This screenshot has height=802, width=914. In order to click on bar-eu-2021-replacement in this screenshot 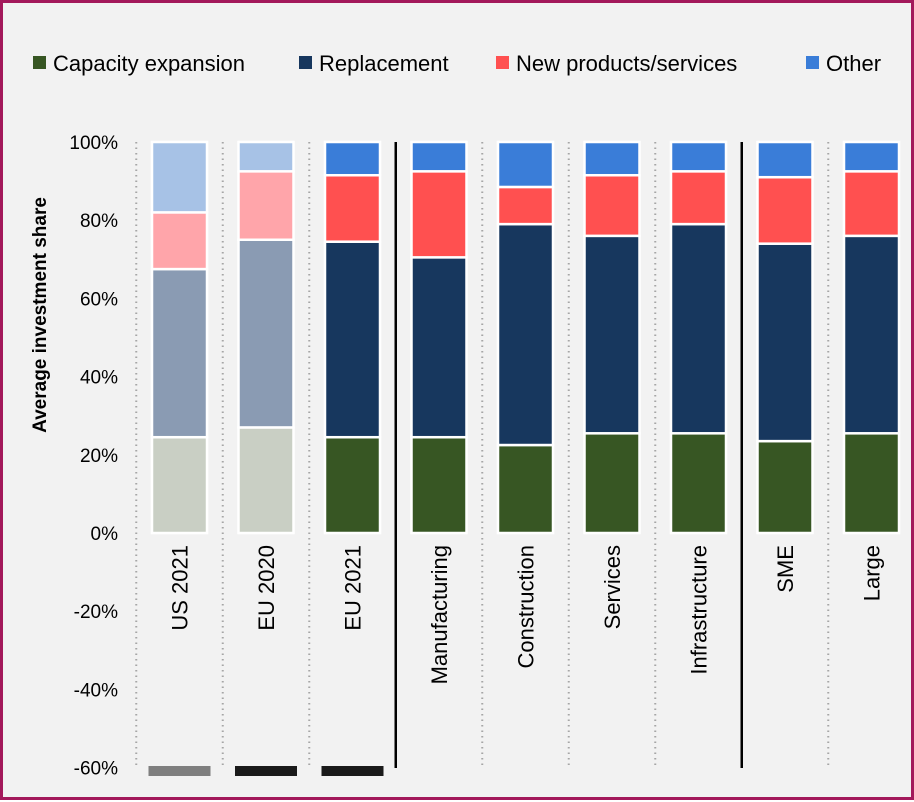, I will do `click(352, 339)`.